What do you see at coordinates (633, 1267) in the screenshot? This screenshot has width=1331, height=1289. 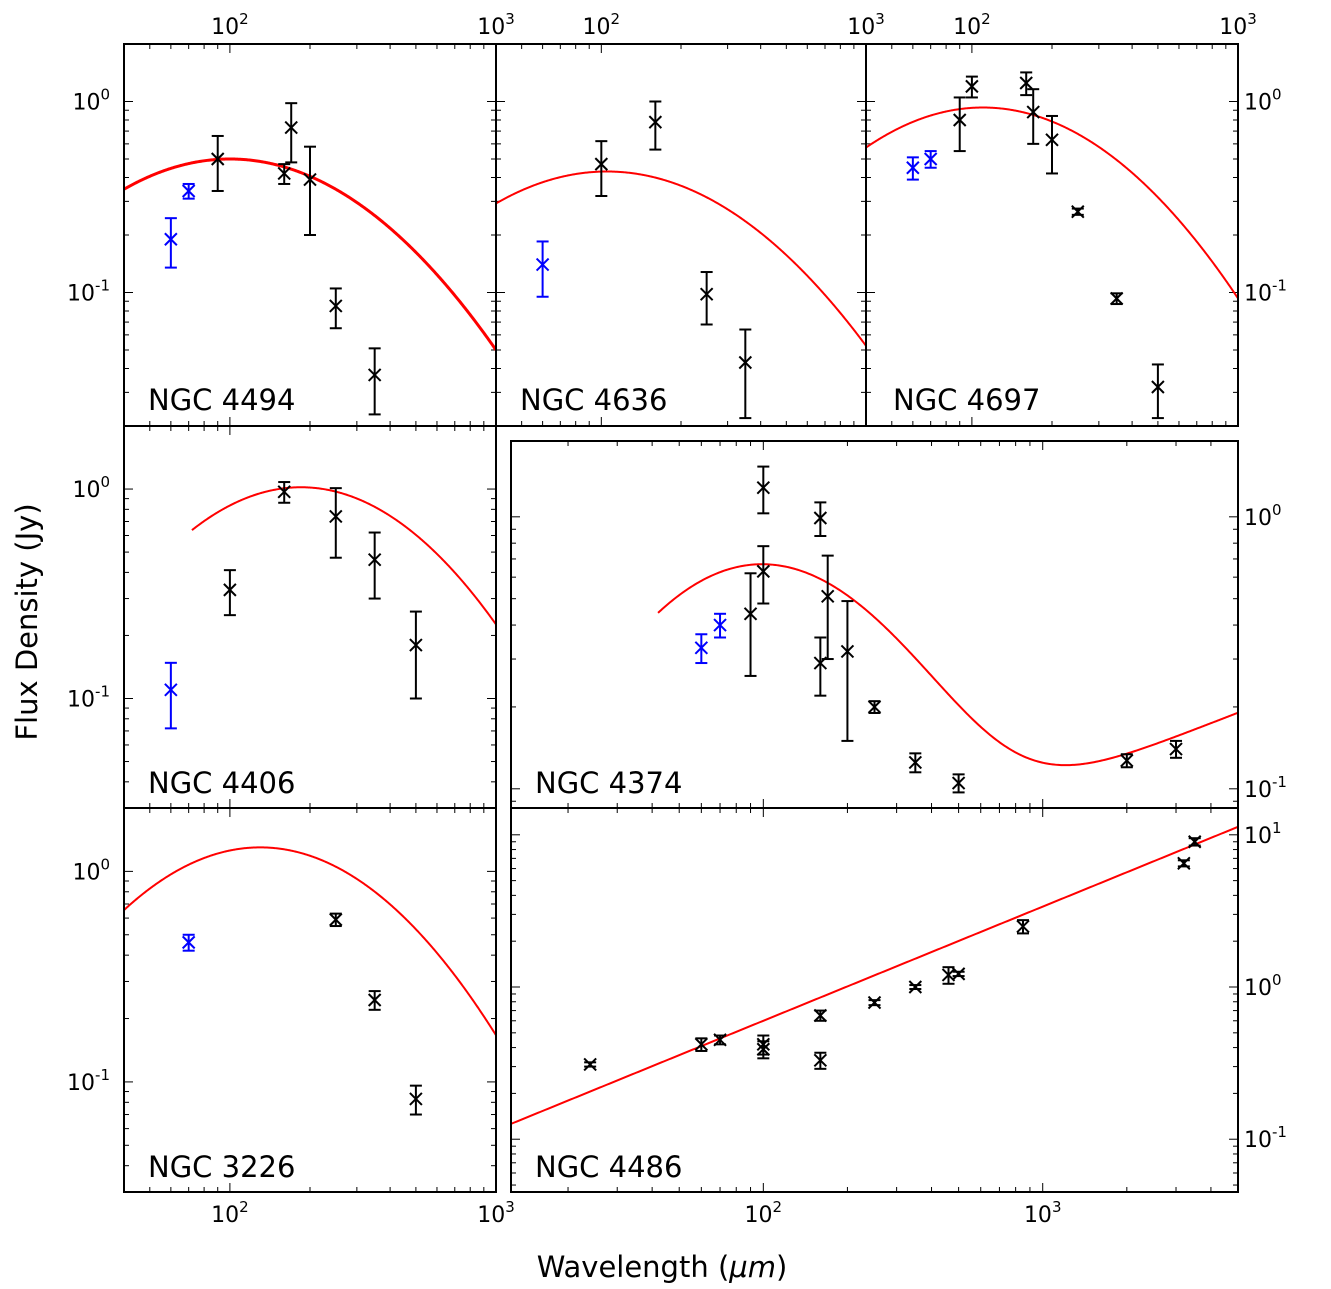 I see `x-axis-title-text: Wavelength (` at bounding box center [633, 1267].